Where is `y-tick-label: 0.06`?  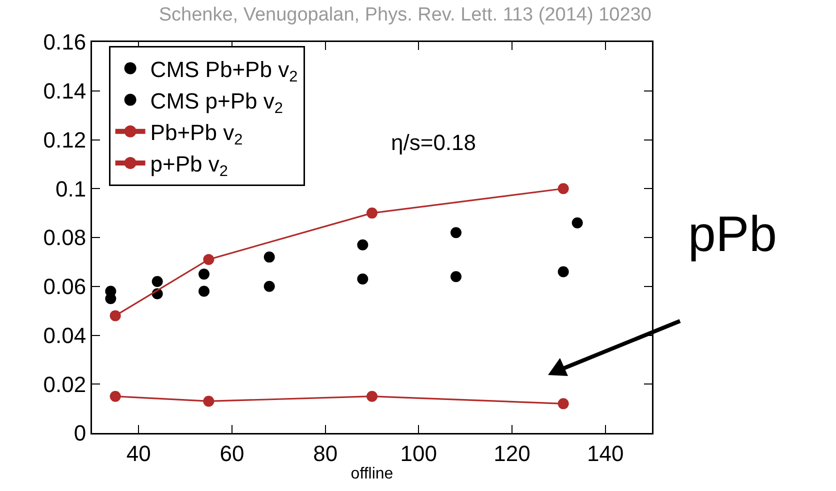
y-tick-label: 0.06 is located at coordinates (64, 287).